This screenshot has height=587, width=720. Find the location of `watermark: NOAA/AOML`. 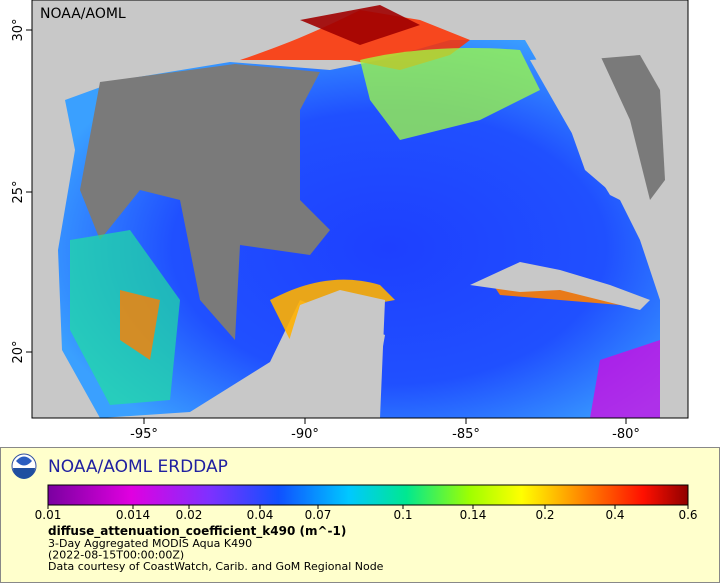

watermark: NOAA/AOML is located at coordinates (83, 14).